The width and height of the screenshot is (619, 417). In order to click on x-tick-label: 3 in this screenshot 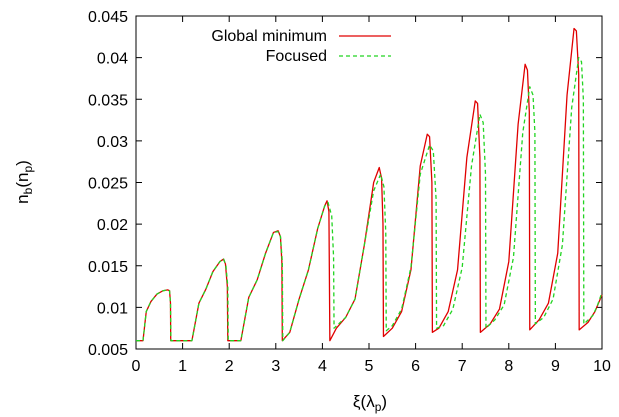, I will do `click(275, 366)`.